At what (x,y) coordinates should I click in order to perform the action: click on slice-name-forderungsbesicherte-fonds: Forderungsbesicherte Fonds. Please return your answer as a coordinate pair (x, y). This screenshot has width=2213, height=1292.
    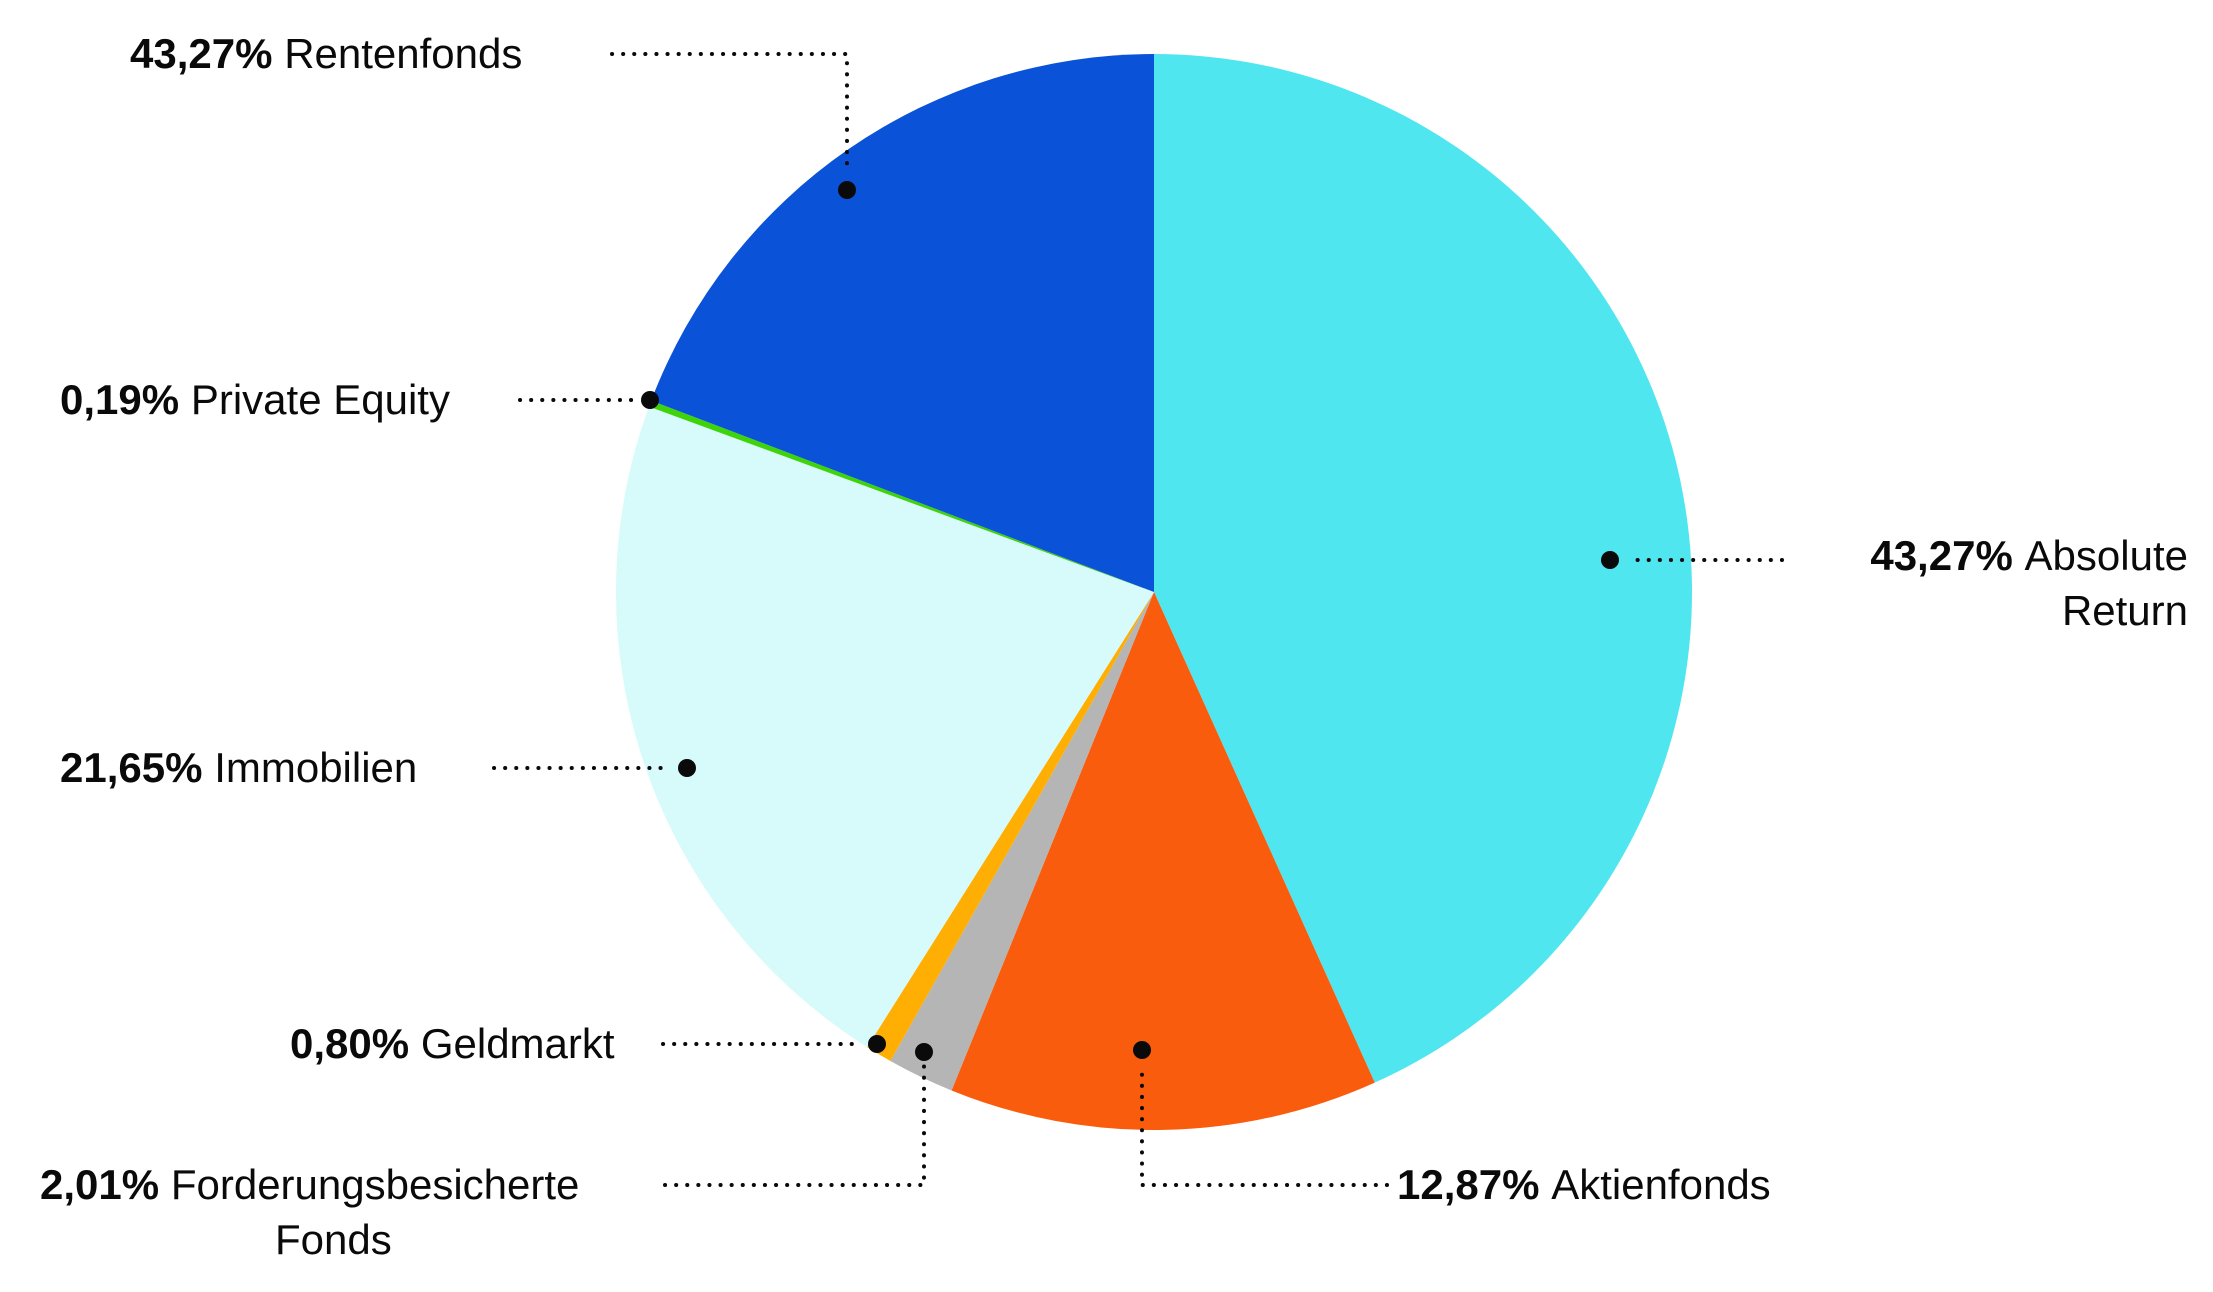
    Looking at the image, I should click on (375, 1212).